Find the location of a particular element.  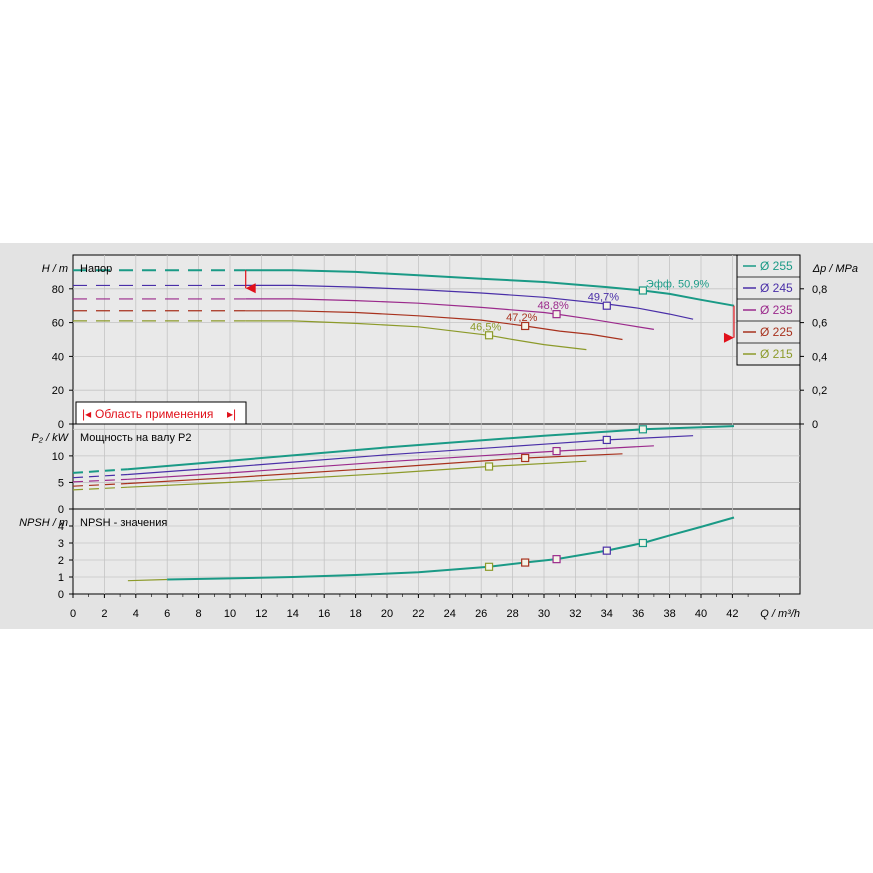

npsh-y-tick-label-0: 0 is located at coordinates (61, 595).